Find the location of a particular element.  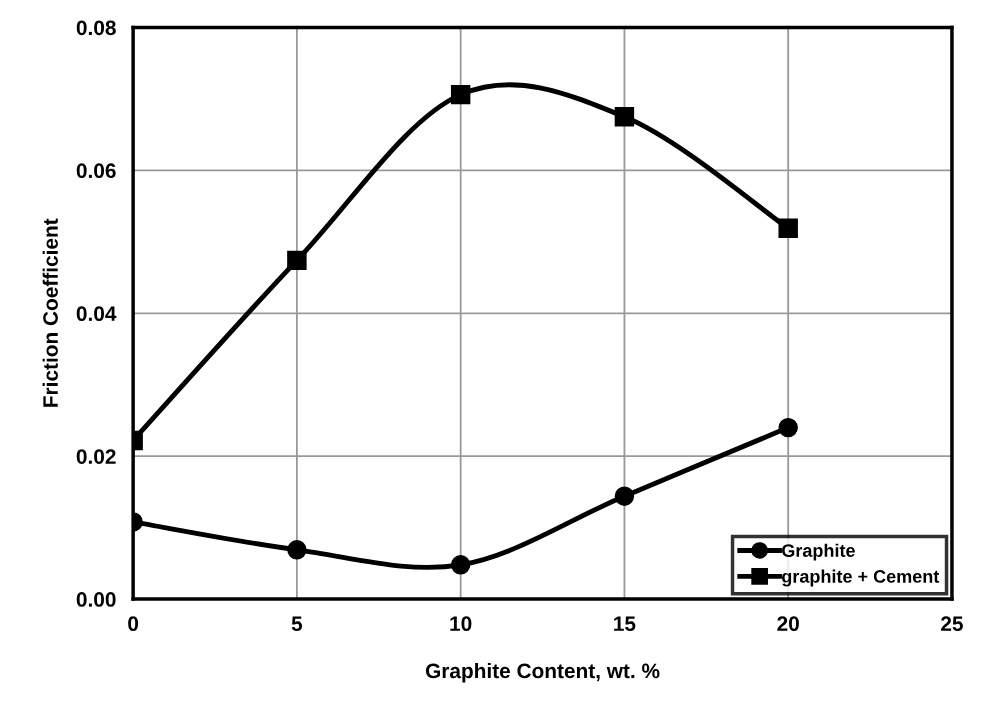

x-tick-label: 20 is located at coordinates (788, 624).